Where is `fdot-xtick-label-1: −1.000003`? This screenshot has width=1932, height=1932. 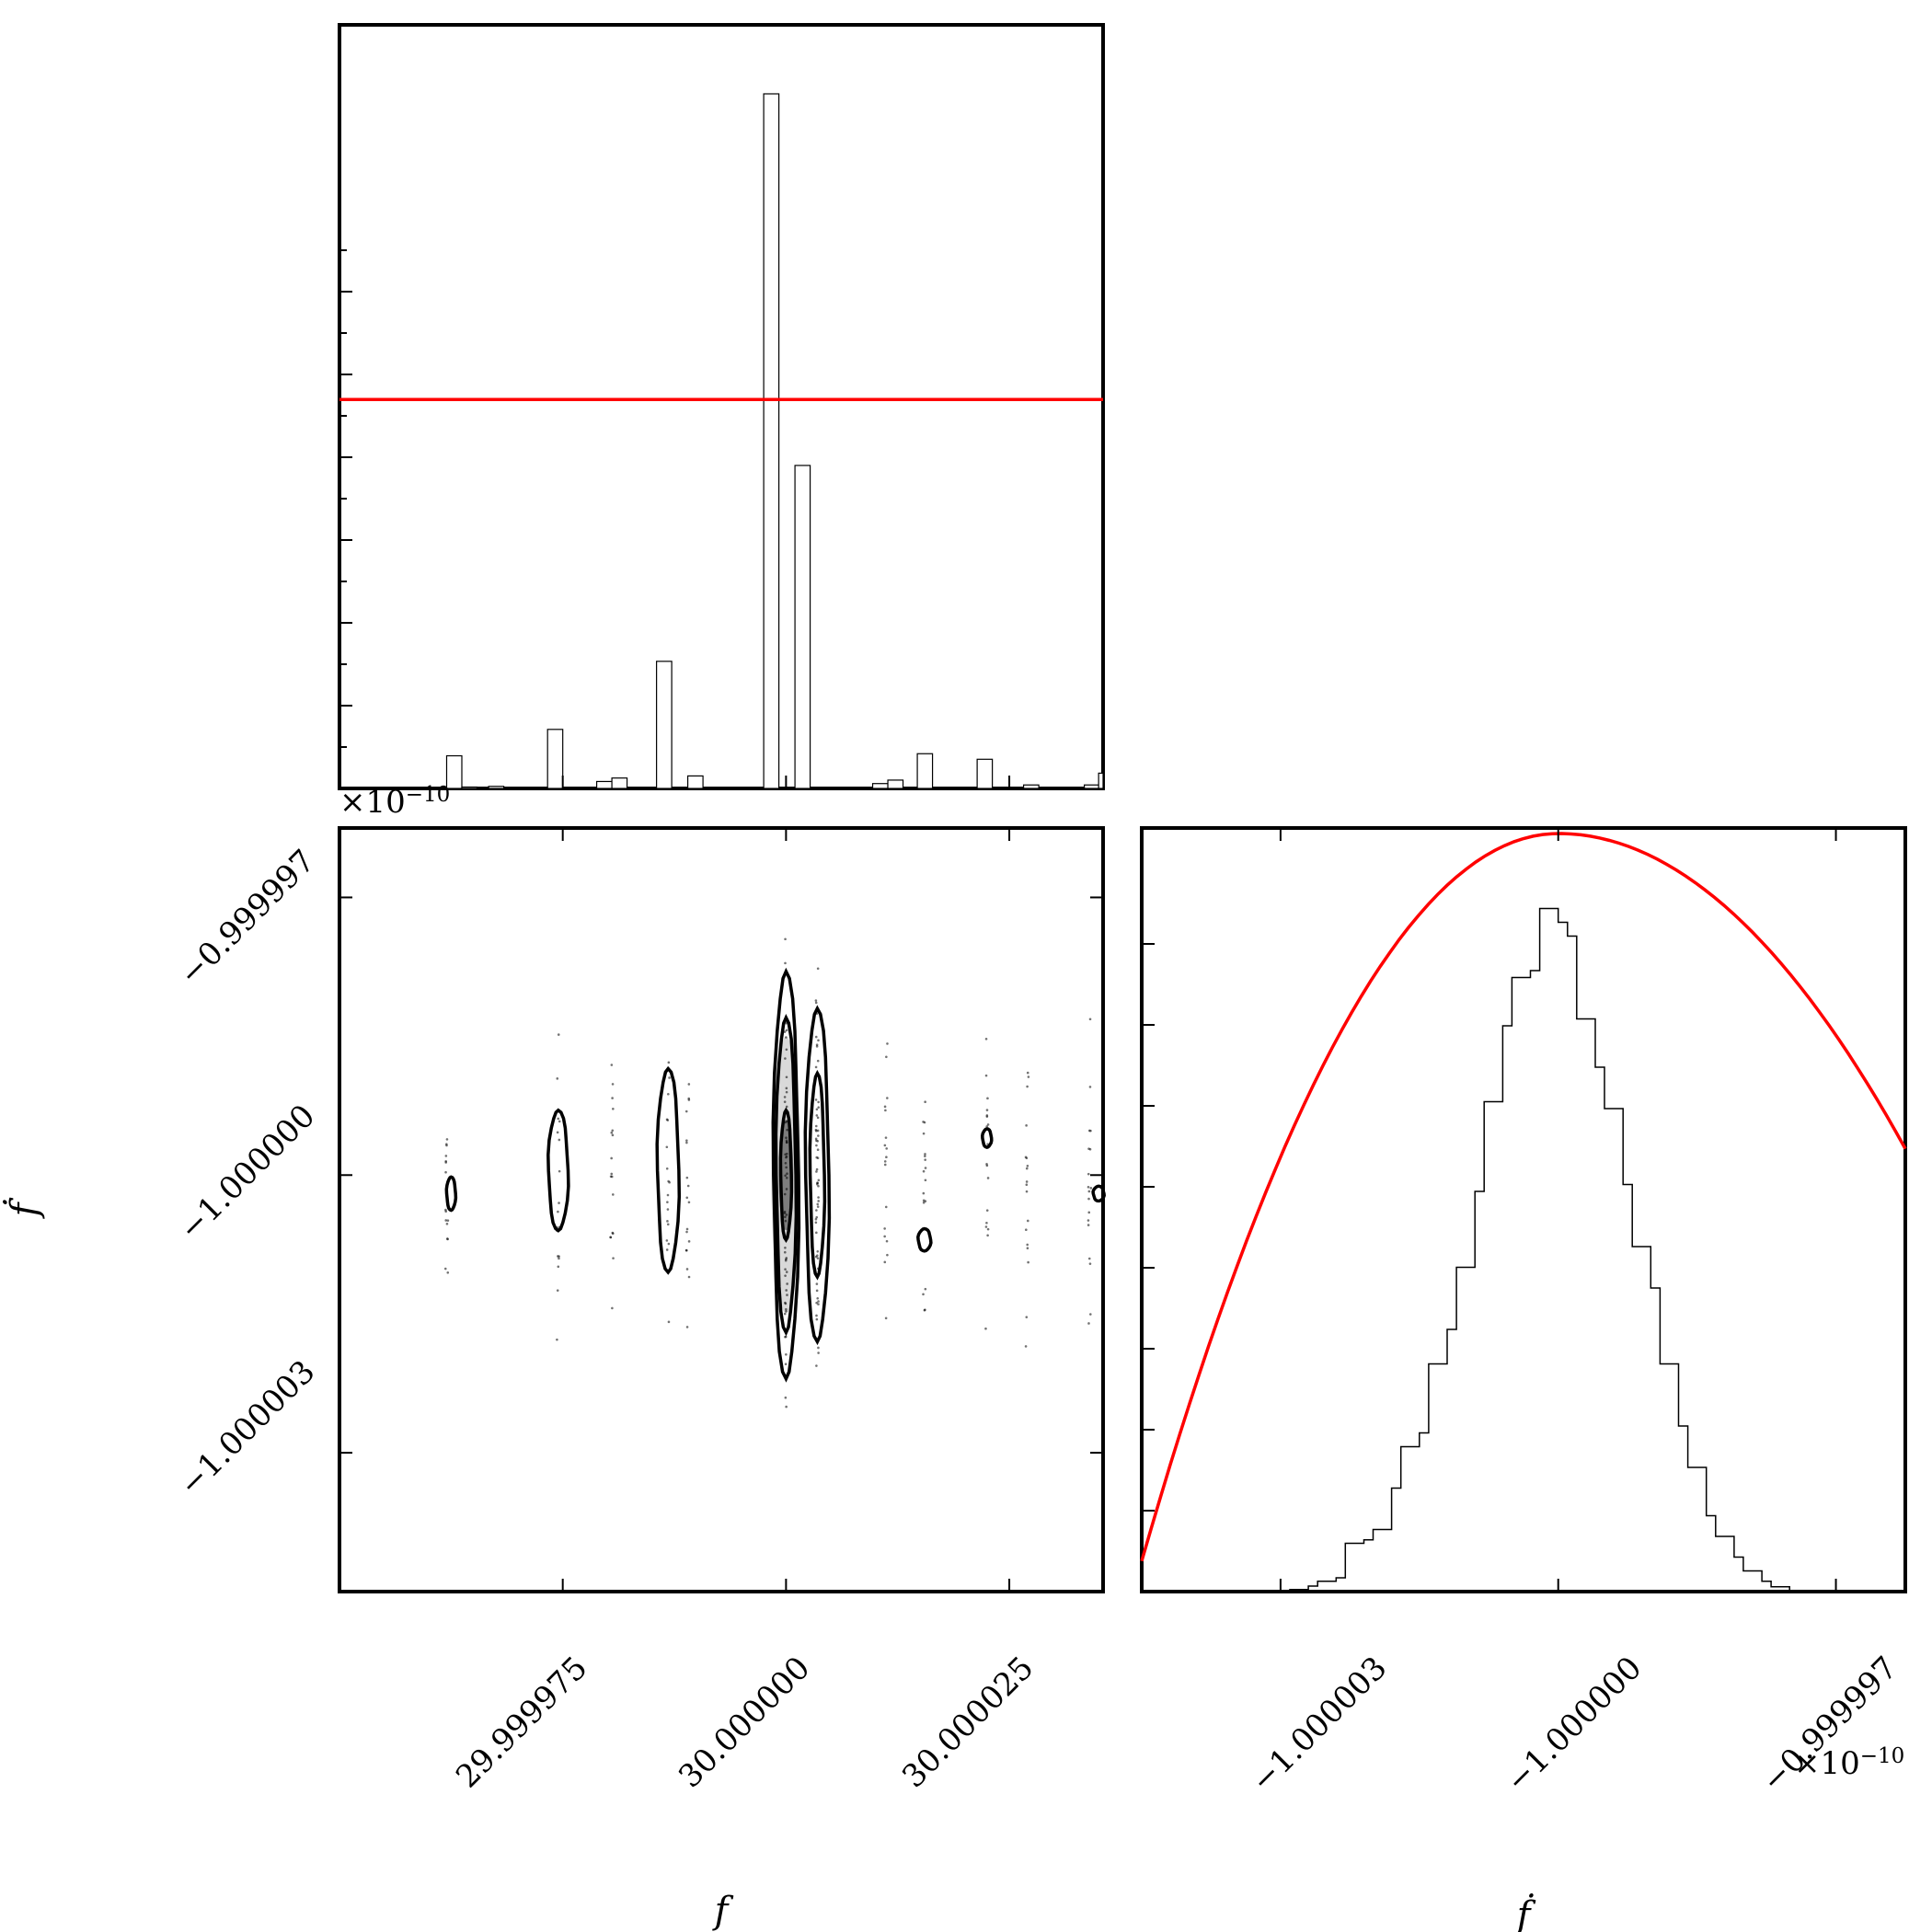
fdot-xtick-label-1: −1.000003 is located at coordinates (1319, 1725).